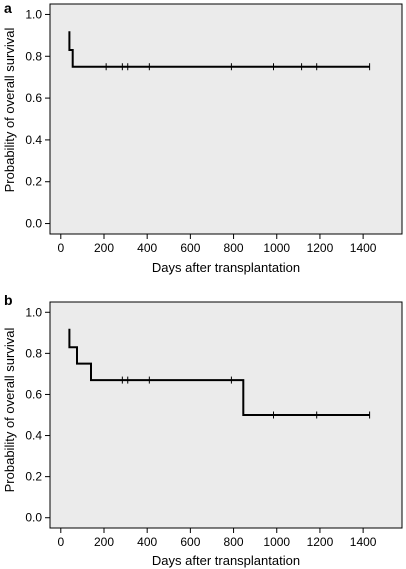  What do you see at coordinates (234, 542) in the screenshot?
I see `panel-b-x-tick-label: 800` at bounding box center [234, 542].